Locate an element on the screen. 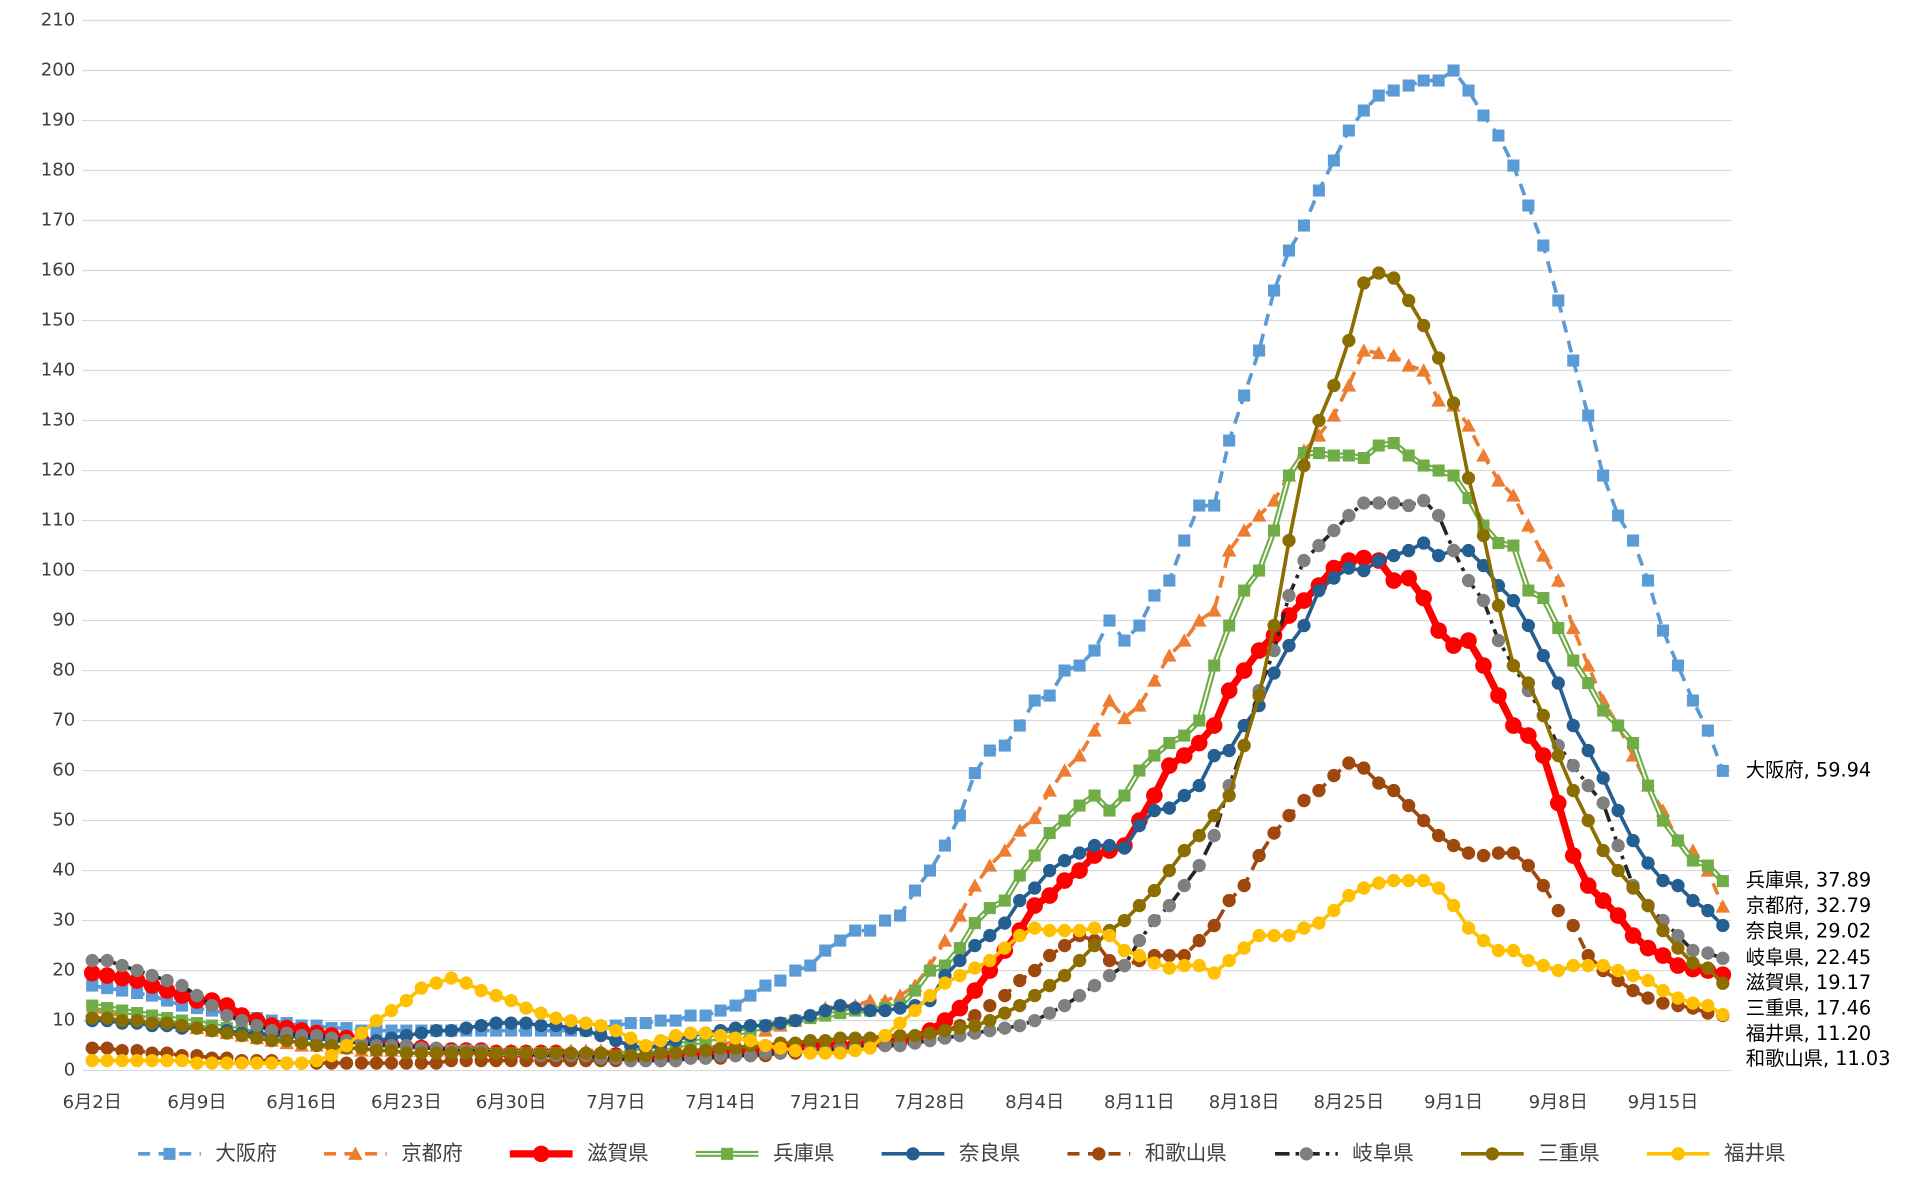 Image resolution: width=1908 pixels, height=1182 pixels. legend-marker is located at coordinates (1306, 1154).